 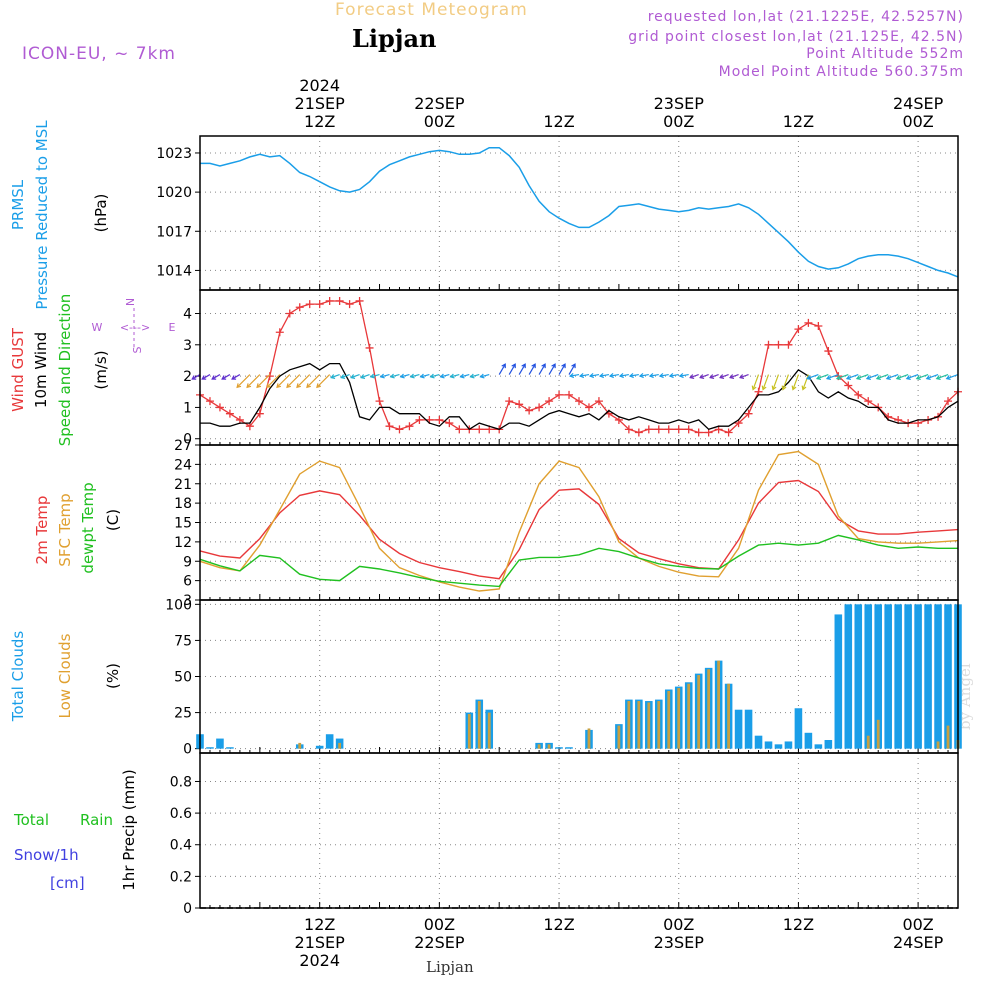 I want to click on y-tick-label: 6, so click(x=187, y=582).